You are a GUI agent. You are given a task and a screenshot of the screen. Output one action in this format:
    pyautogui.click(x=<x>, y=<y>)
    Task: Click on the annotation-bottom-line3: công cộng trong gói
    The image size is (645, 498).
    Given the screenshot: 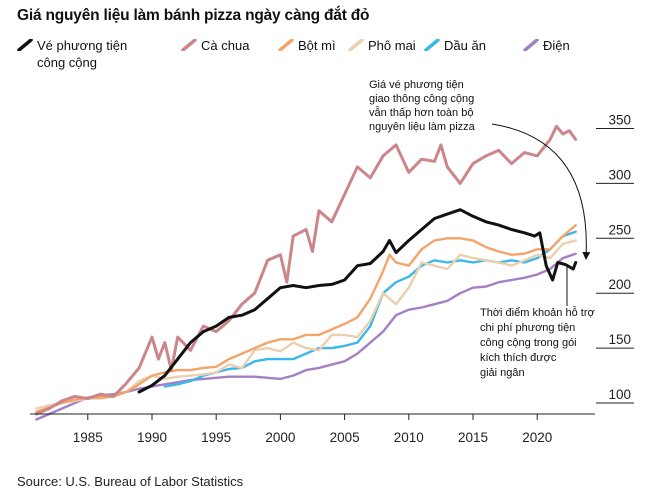 What is the action you would take?
    pyautogui.click(x=528, y=343)
    